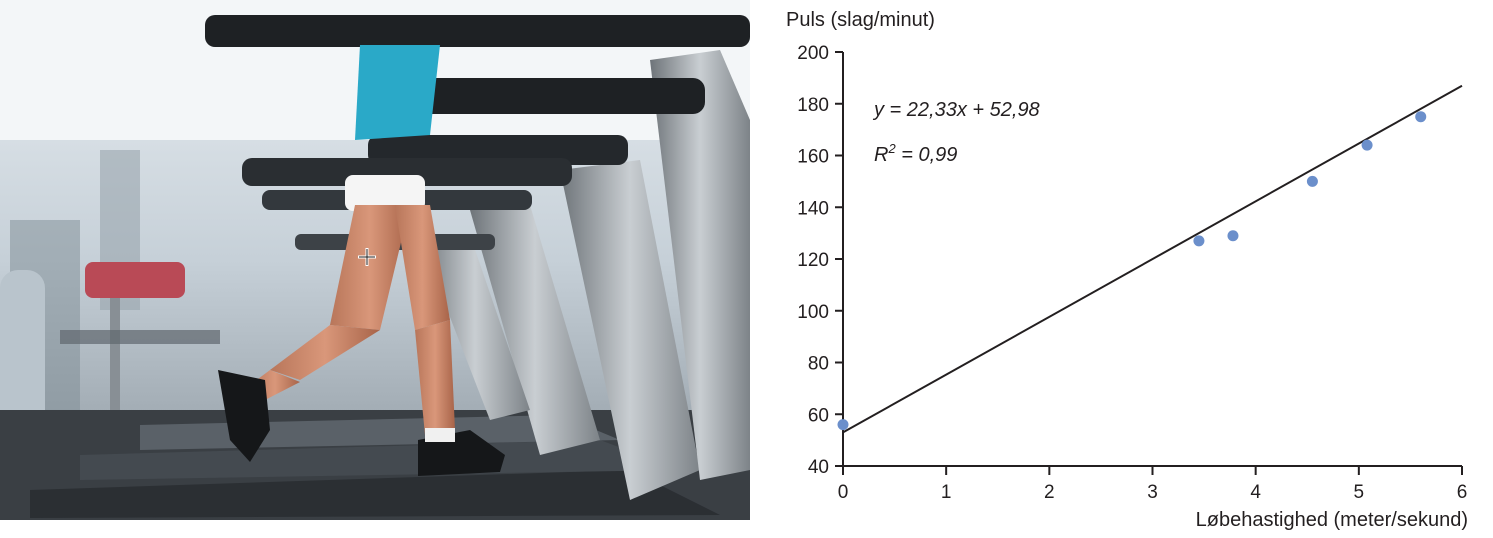  Describe the element at coordinates (881, 155) in the screenshot. I see `r-squared-symbol: R` at that location.